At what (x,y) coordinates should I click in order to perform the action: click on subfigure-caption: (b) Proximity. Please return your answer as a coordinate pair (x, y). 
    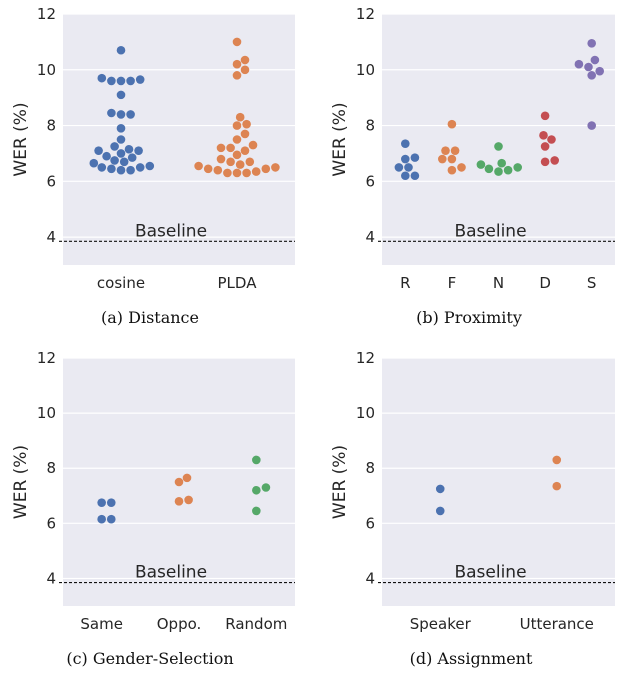
    Looking at the image, I should click on (469, 317).